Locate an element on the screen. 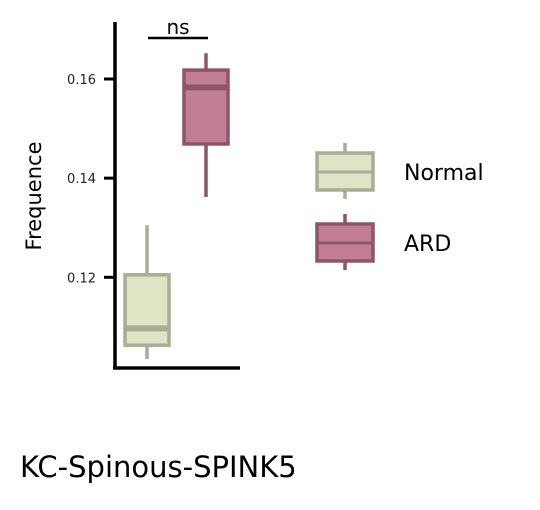 Image resolution: width=540 pixels, height=510 pixels. y-tick-label: 0.12 is located at coordinates (81, 278).